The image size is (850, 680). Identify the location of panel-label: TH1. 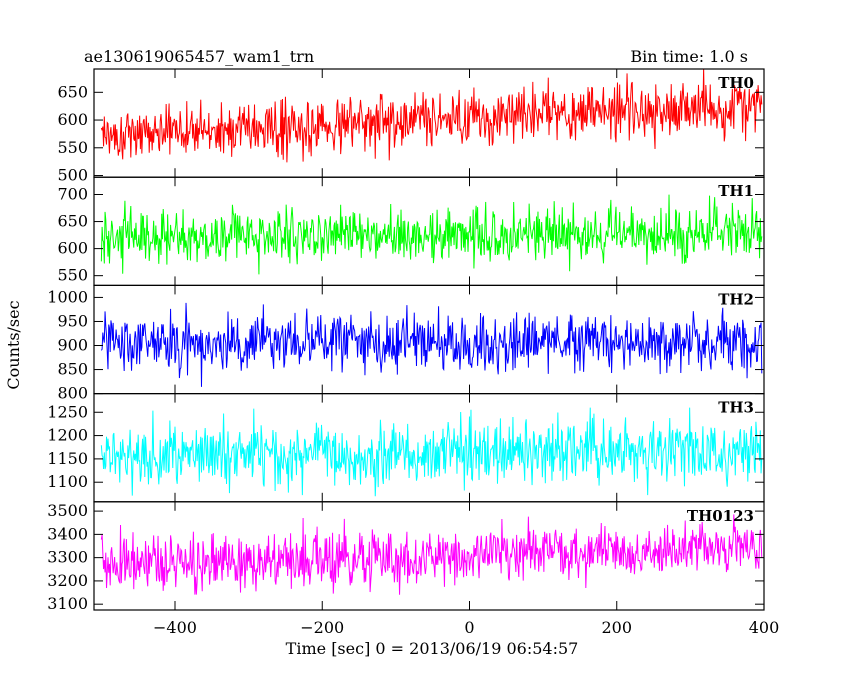
(736, 191).